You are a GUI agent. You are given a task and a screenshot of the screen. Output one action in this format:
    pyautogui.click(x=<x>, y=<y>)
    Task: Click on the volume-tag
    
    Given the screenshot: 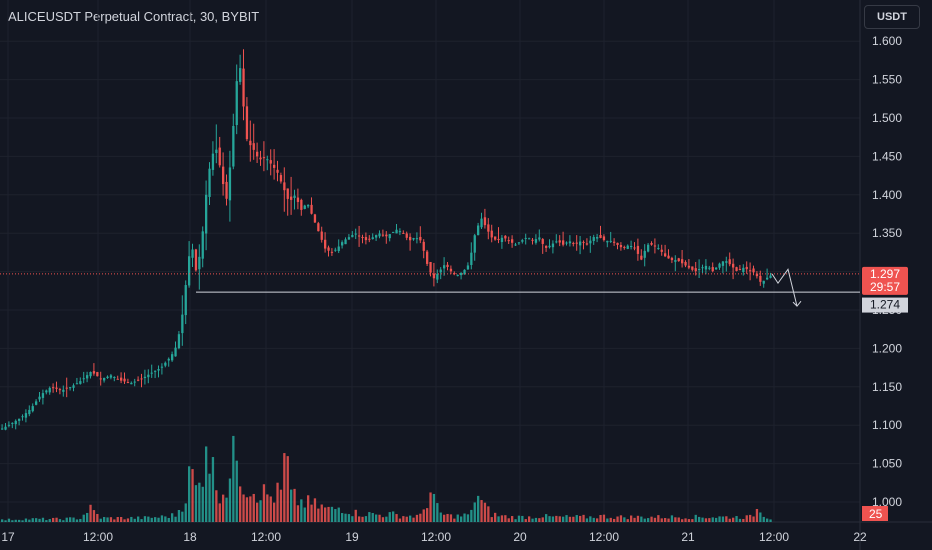 What is the action you would take?
    pyautogui.click(x=875, y=513)
    